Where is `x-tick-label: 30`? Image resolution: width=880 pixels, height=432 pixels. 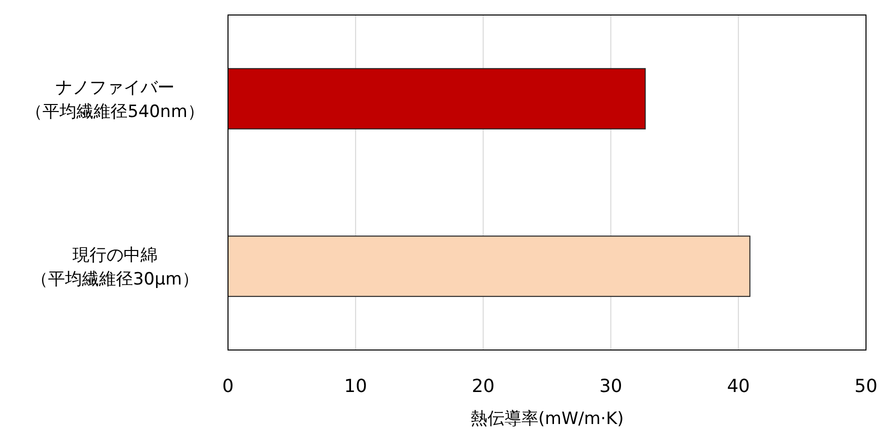
x-tick-label: 30 is located at coordinates (610, 386).